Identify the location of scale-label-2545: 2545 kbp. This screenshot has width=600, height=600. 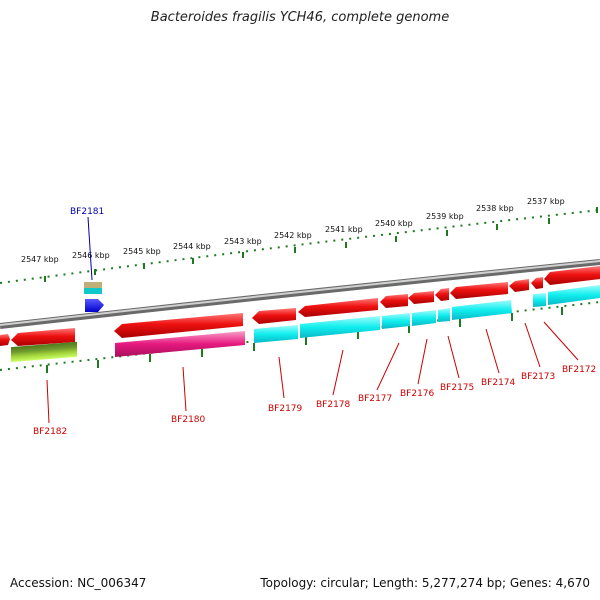
(142, 251).